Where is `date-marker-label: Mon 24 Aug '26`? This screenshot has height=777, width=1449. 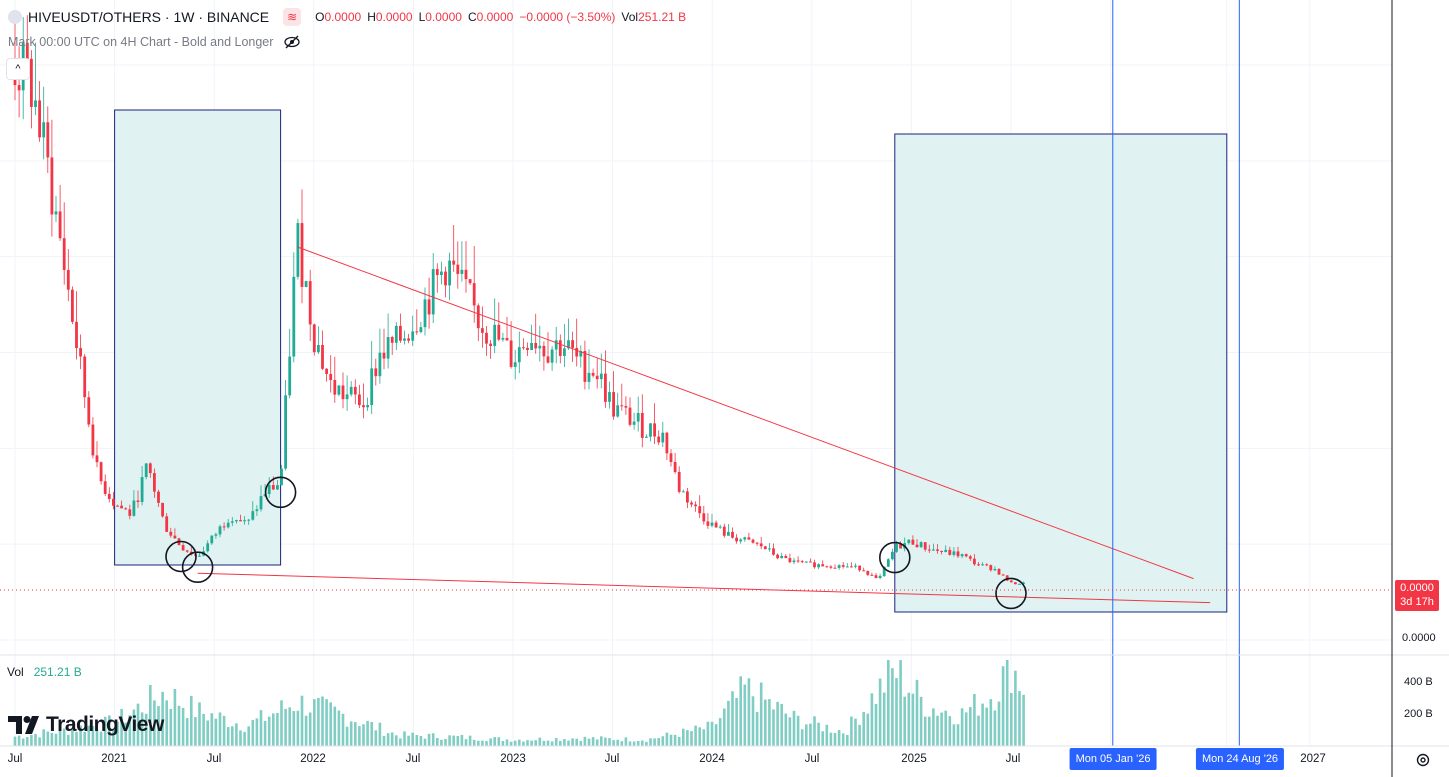
date-marker-label: Mon 24 Aug '26 is located at coordinates (1240, 759).